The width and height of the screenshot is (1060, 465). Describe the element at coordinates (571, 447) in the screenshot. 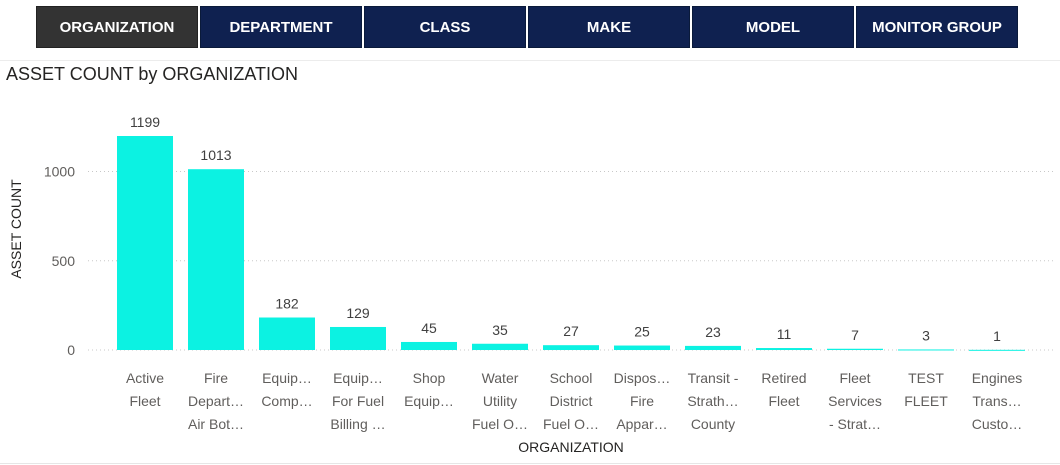

I see `x-axis-title: ORGANIZATION` at that location.